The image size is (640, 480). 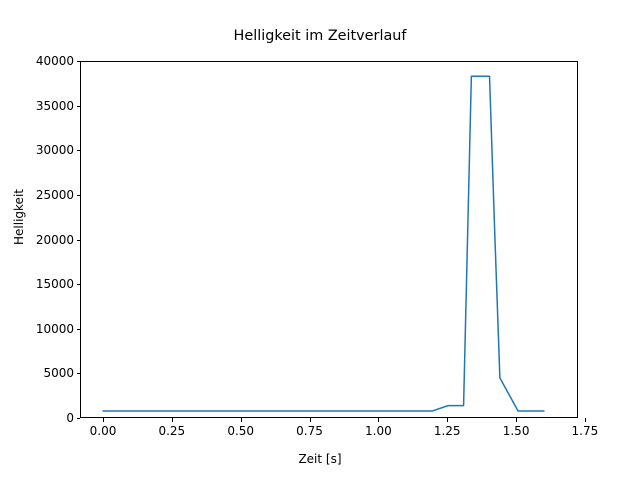 I want to click on y-tick-label: 40000, so click(x=54, y=61).